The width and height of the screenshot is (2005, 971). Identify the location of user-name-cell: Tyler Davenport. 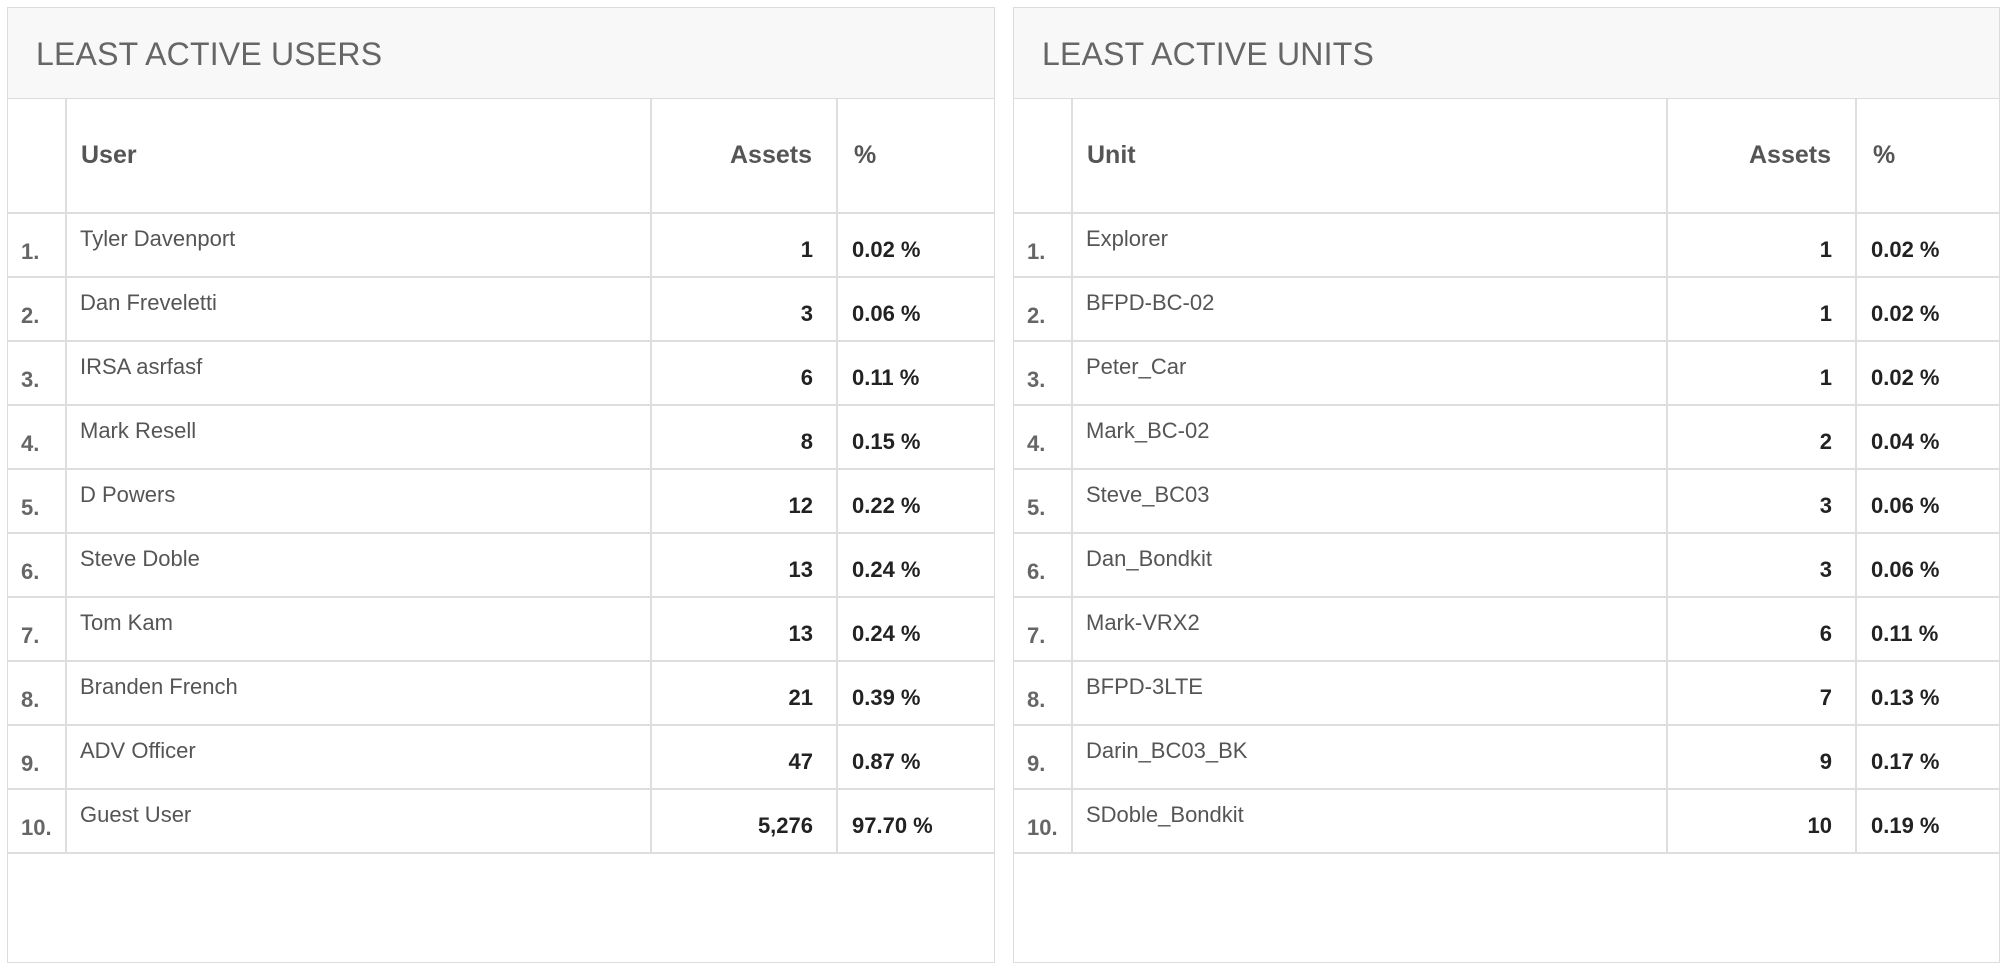
(359, 245).